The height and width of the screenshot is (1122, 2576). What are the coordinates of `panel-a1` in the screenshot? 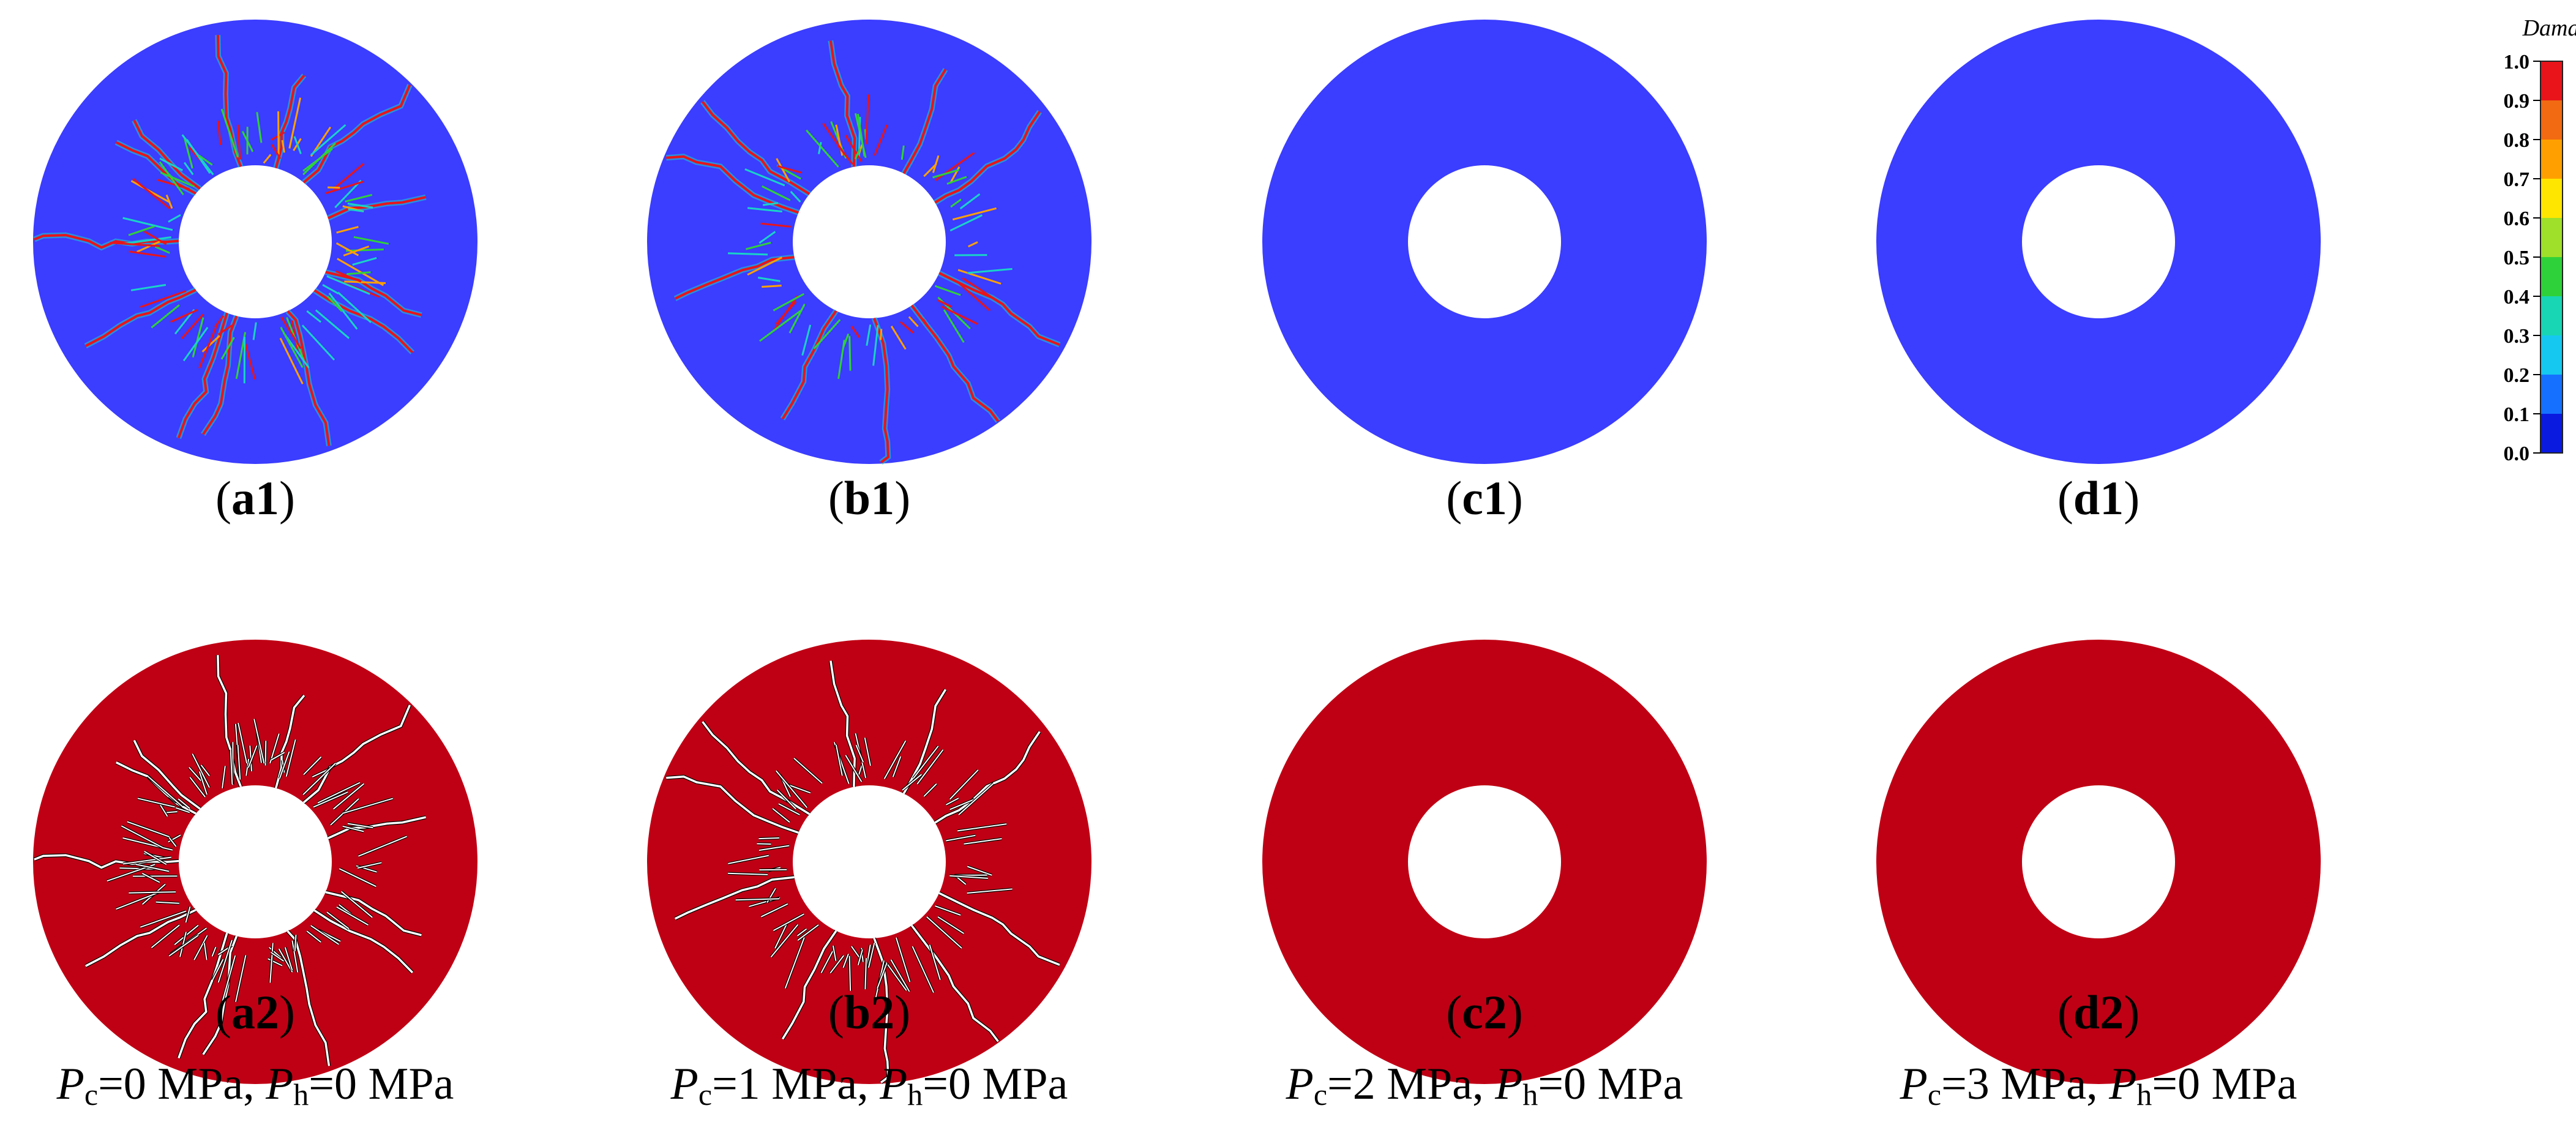 It's located at (255, 242).